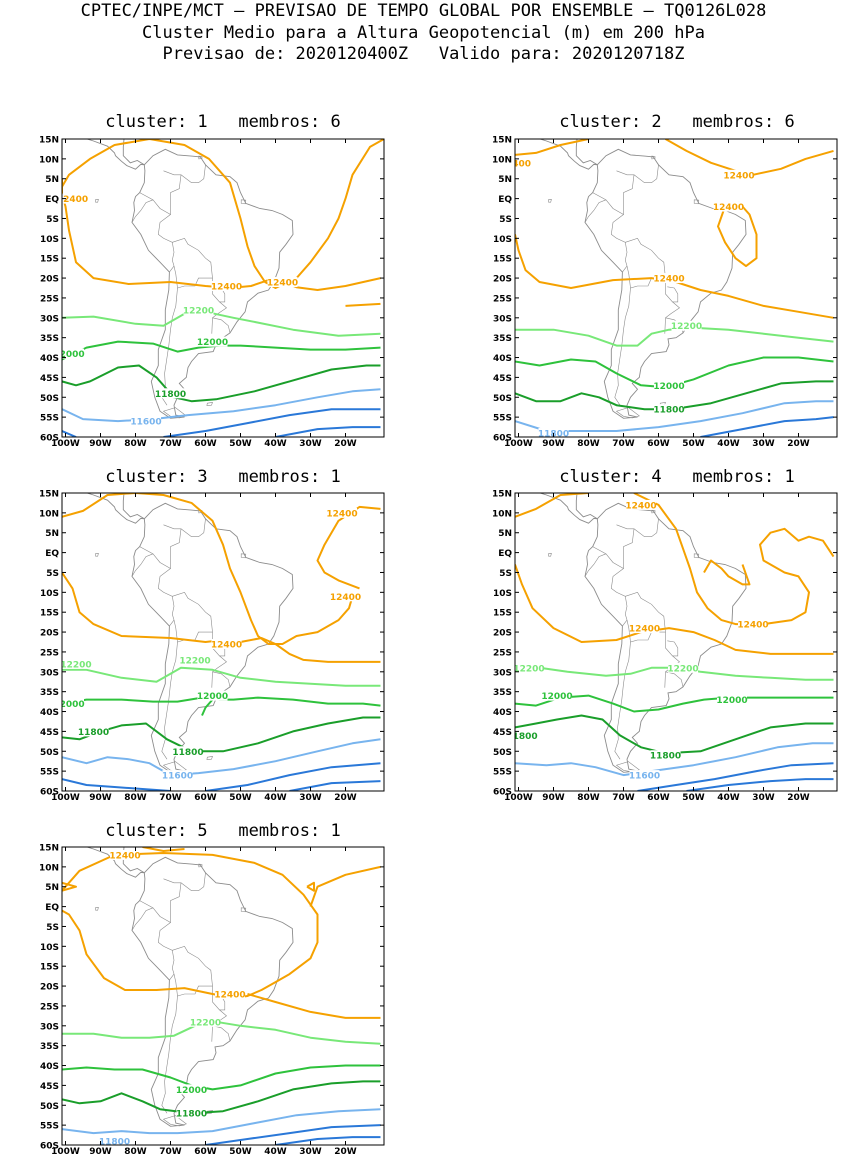 The image size is (847, 1168). What do you see at coordinates (763, 798) in the screenshot?
I see `lon-tick-label: 30W` at bounding box center [763, 798].